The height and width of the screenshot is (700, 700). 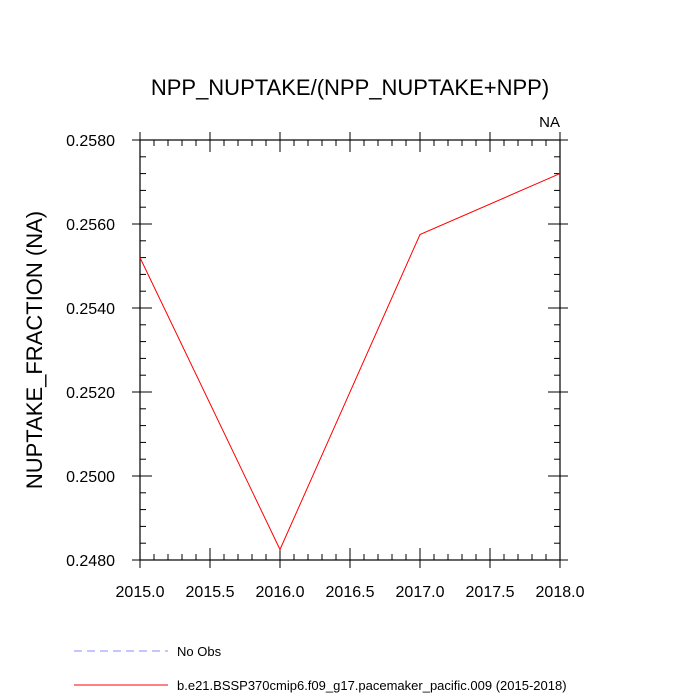 What do you see at coordinates (420, 592) in the screenshot?
I see `x-tick-label: 2017.0` at bounding box center [420, 592].